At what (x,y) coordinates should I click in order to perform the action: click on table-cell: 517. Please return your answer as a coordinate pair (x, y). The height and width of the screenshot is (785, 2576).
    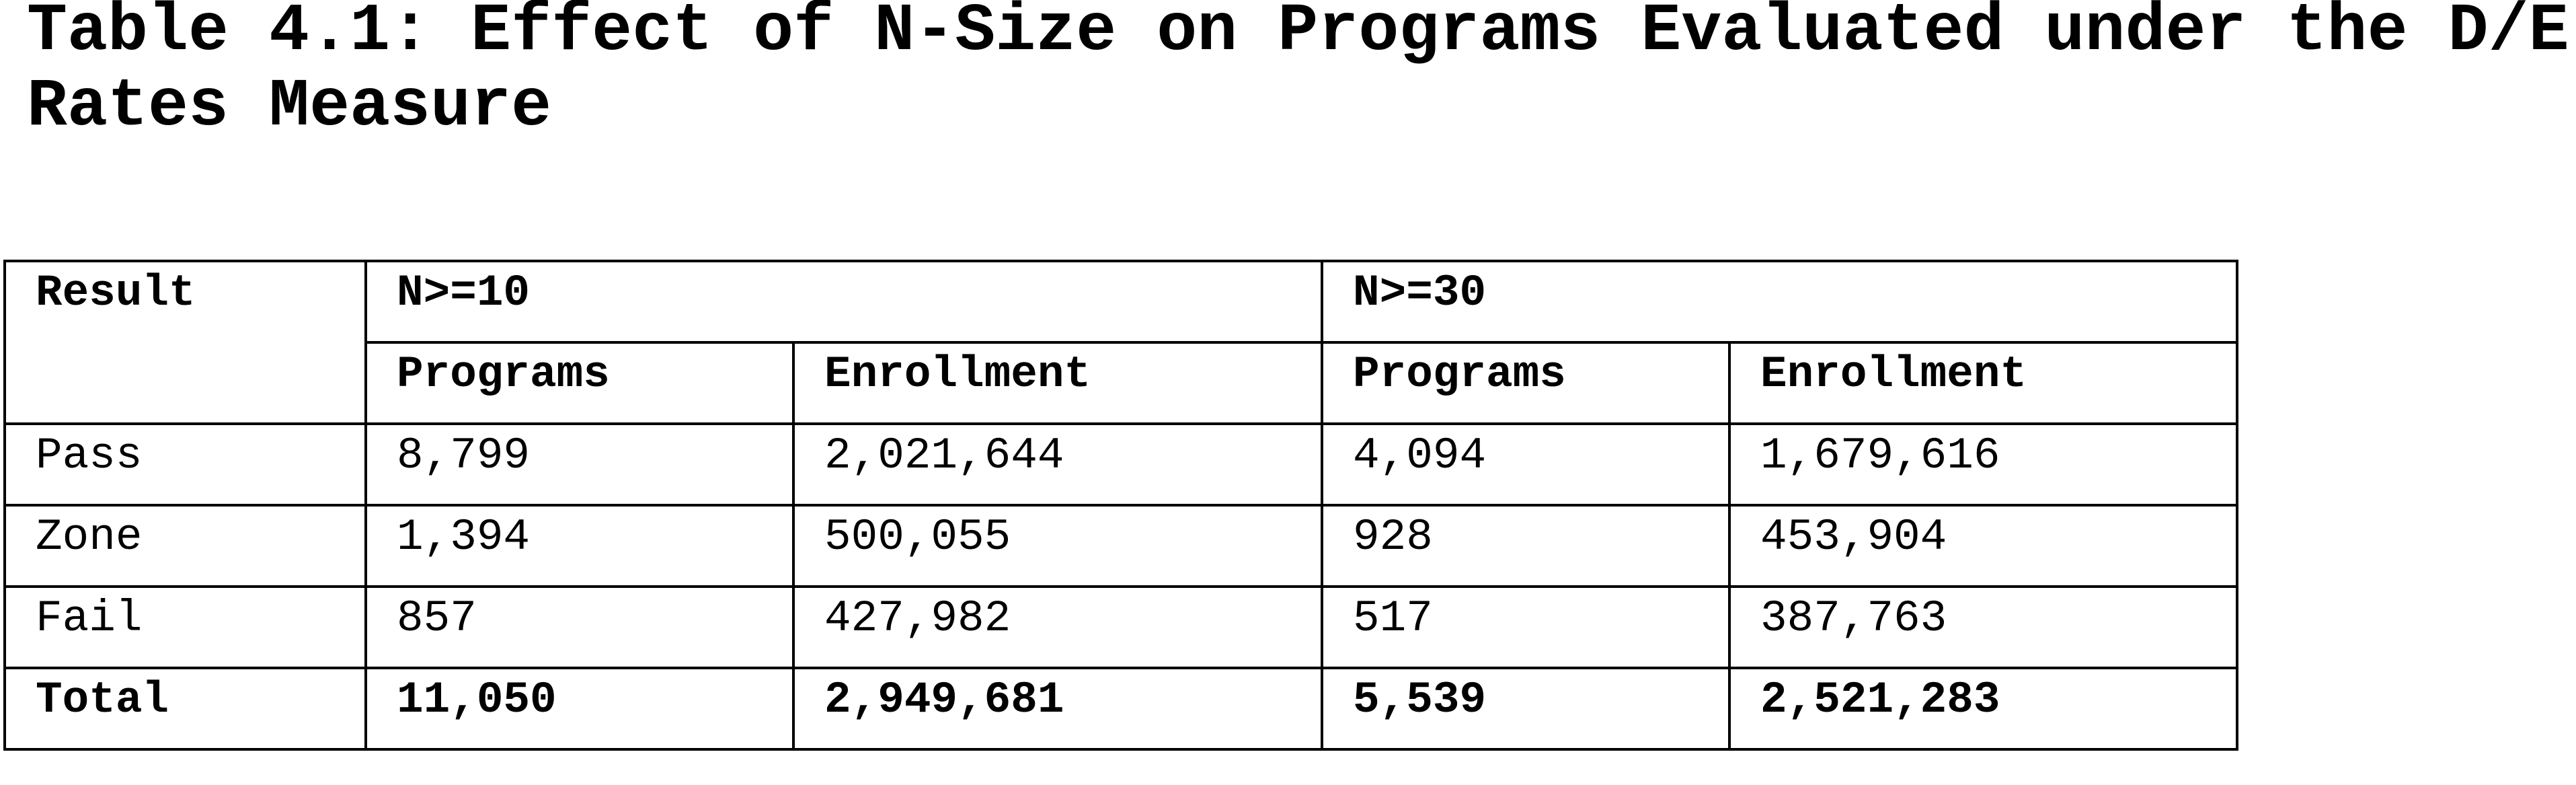
    Looking at the image, I should click on (1526, 627).